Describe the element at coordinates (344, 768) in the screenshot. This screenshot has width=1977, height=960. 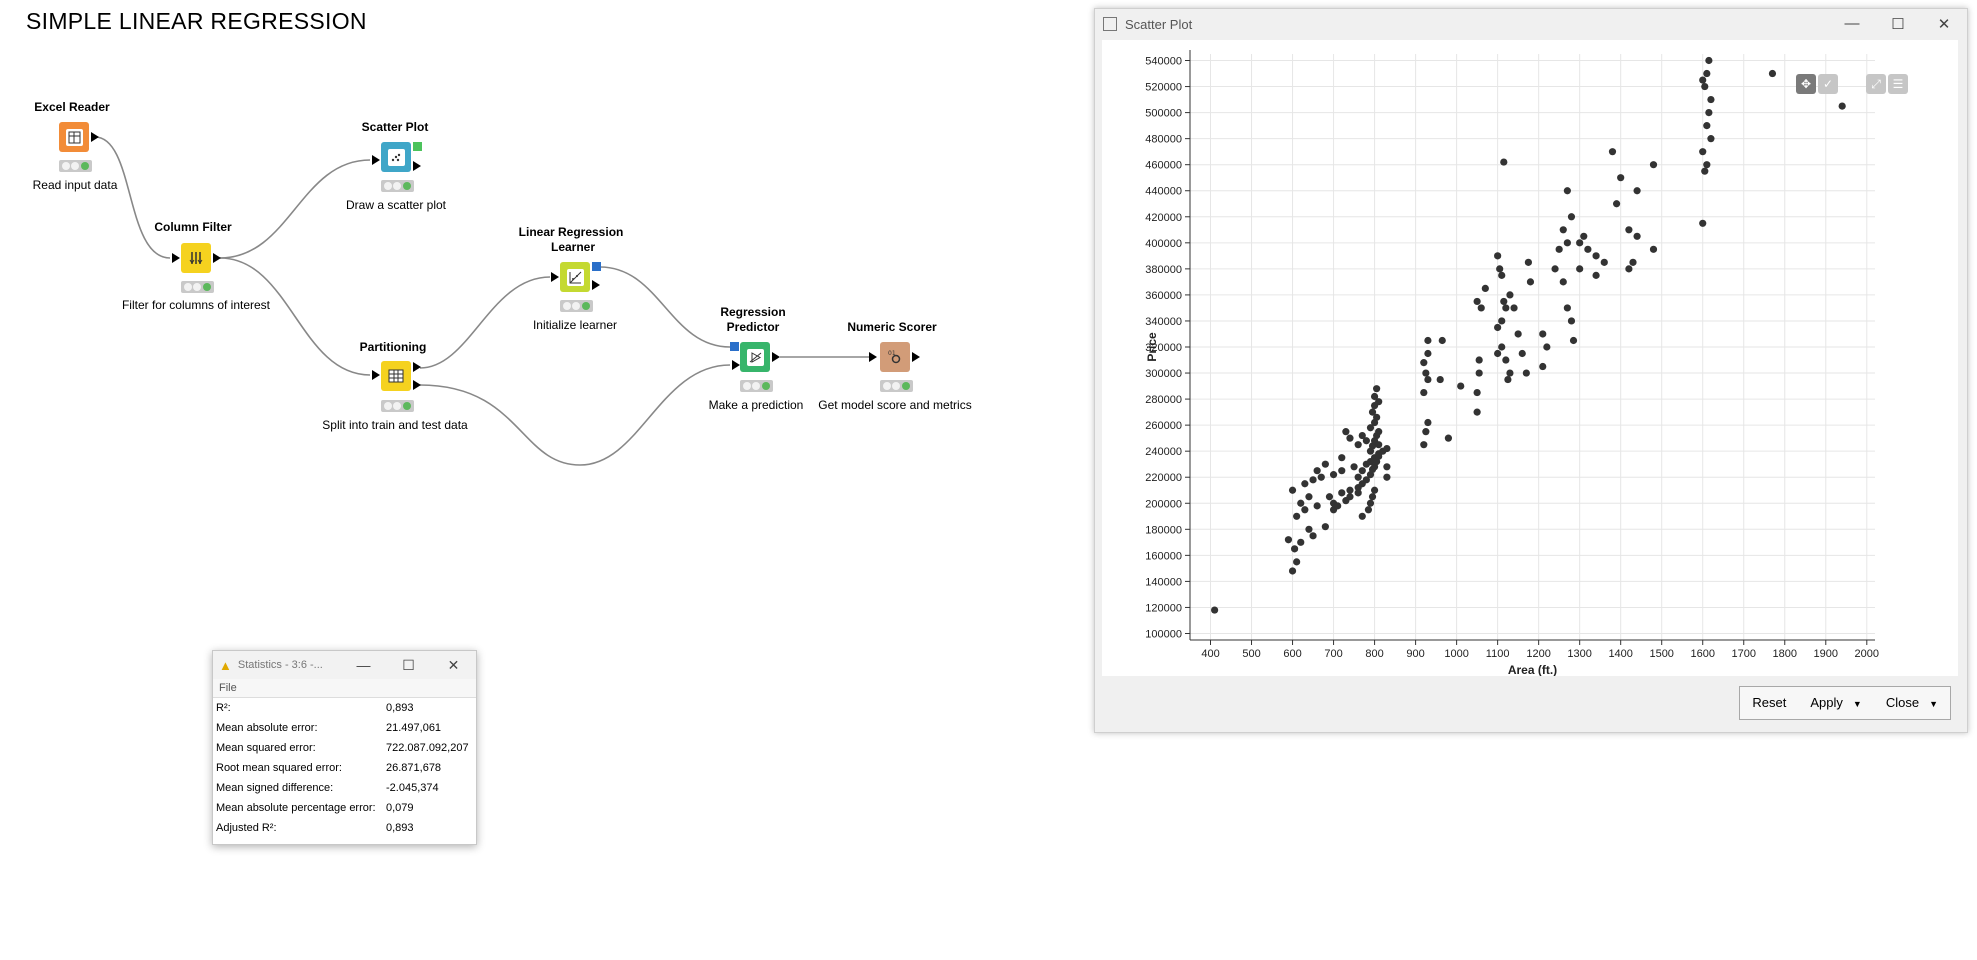
I see `stats-row: Root mean squared error: 26.871,678` at that location.